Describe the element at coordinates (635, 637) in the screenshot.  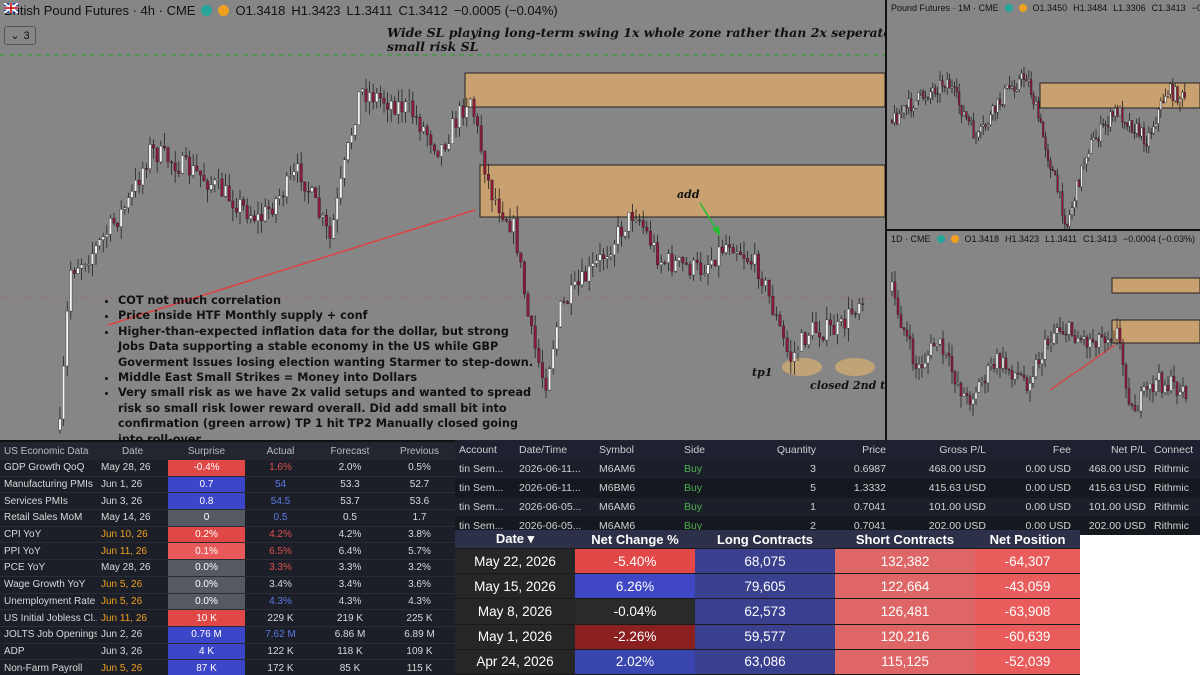
I see `cell: -2.26%` at that location.